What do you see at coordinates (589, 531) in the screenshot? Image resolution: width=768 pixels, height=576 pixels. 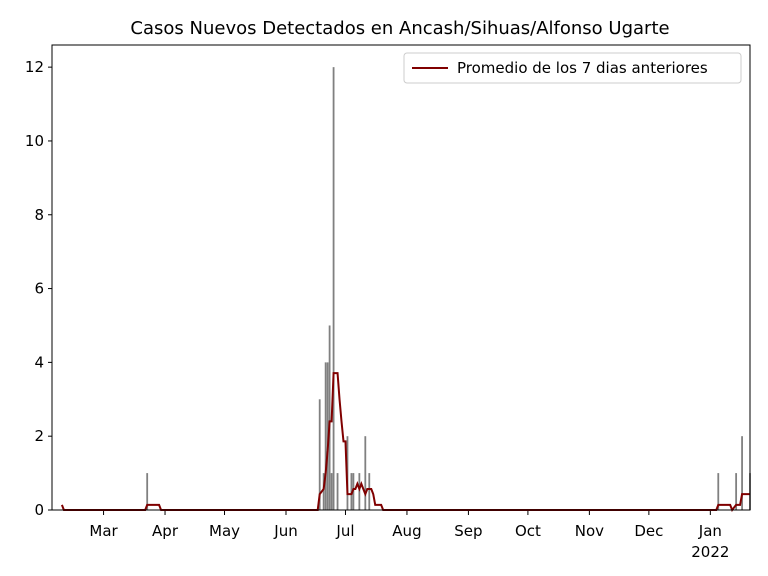 I see `x-tick-label: Nov` at bounding box center [589, 531].